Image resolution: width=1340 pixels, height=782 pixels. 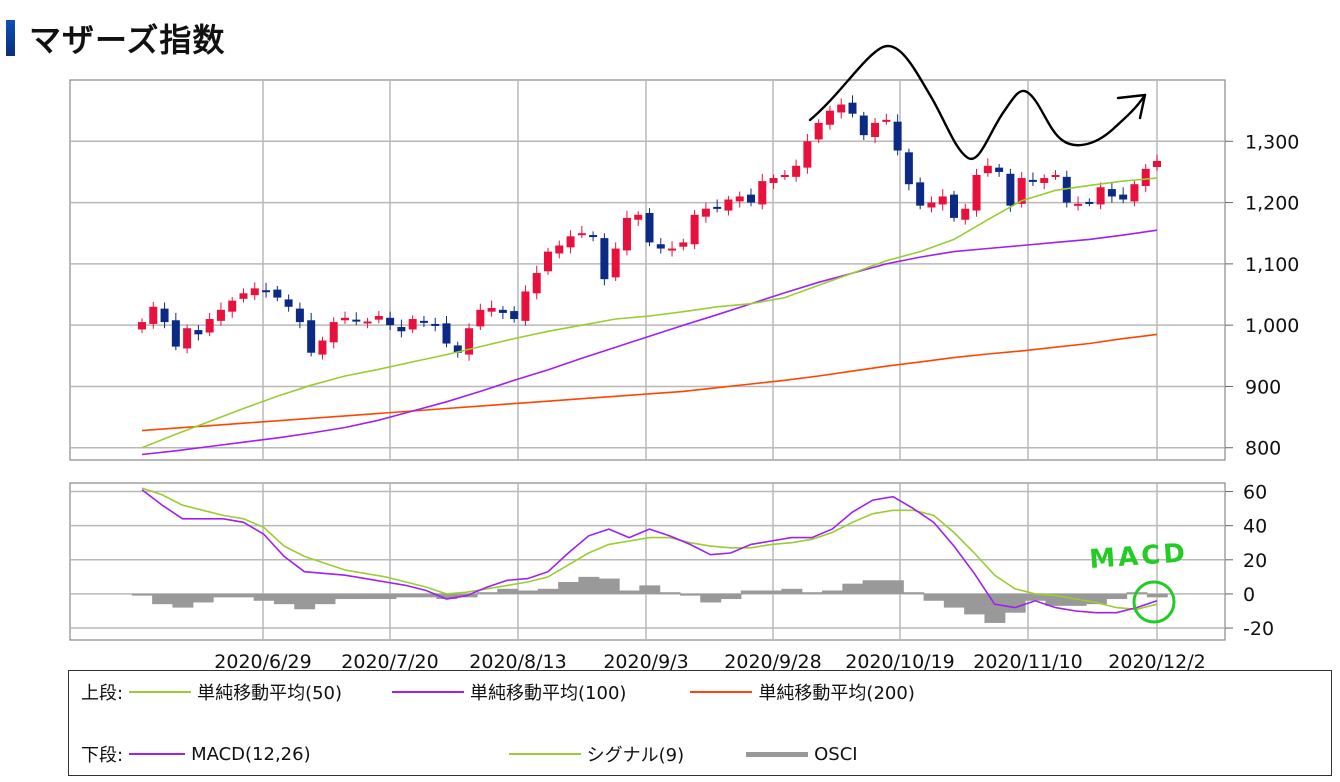 What do you see at coordinates (1154, 602) in the screenshot?
I see `annotation-green-circle` at bounding box center [1154, 602].